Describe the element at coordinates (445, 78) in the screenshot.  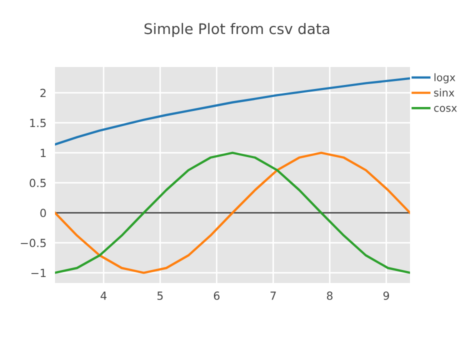
I see `legend-label: logx` at that location.